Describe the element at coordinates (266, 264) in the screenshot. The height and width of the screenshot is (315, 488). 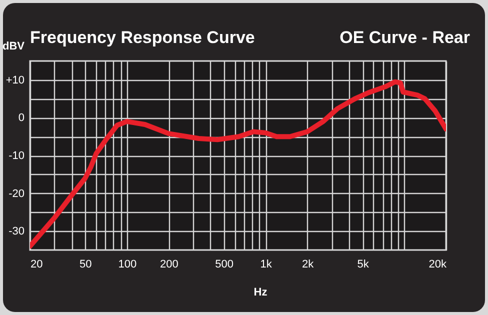
I see `x-tick-label: 1k` at that location.